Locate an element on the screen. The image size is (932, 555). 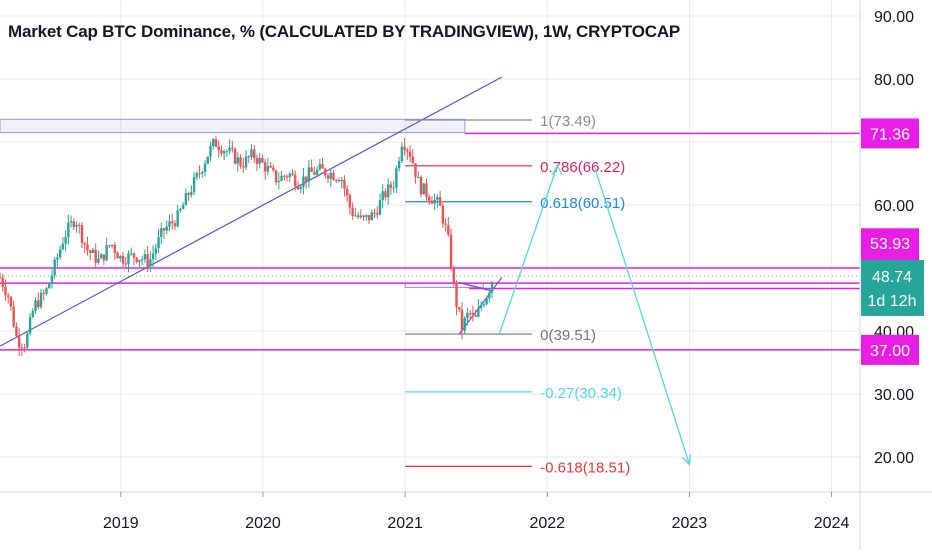
y-tick-label: 20.00 is located at coordinates (894, 458).